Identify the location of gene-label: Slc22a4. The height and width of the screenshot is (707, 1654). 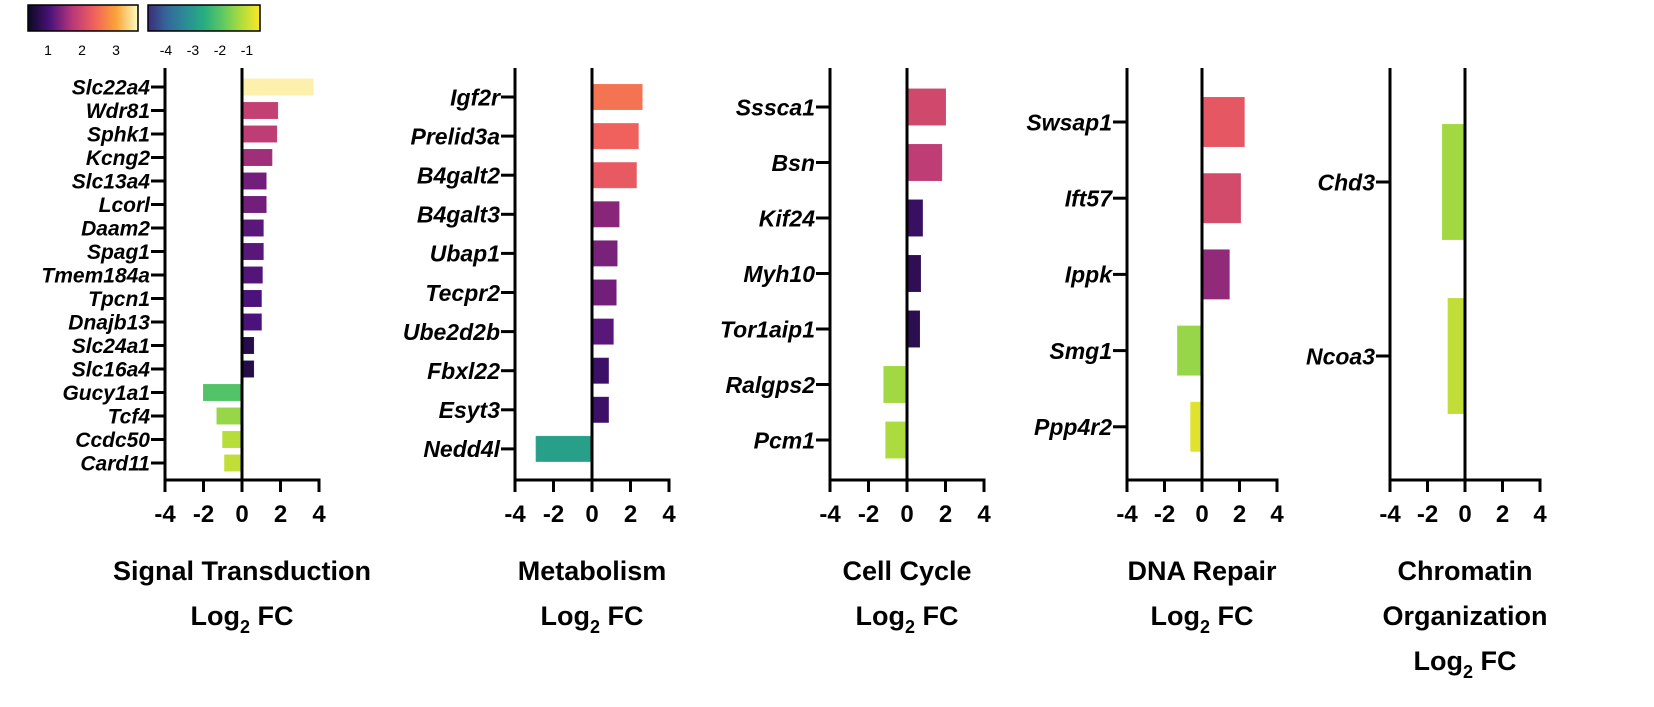
(111, 88).